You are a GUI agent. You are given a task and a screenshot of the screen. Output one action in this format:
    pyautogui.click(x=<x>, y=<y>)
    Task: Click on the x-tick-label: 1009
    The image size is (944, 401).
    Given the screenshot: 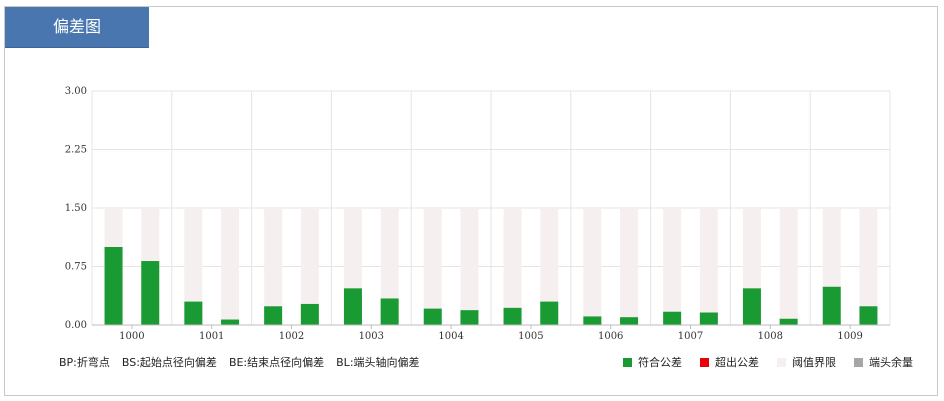 What is the action you would take?
    pyautogui.click(x=849, y=336)
    